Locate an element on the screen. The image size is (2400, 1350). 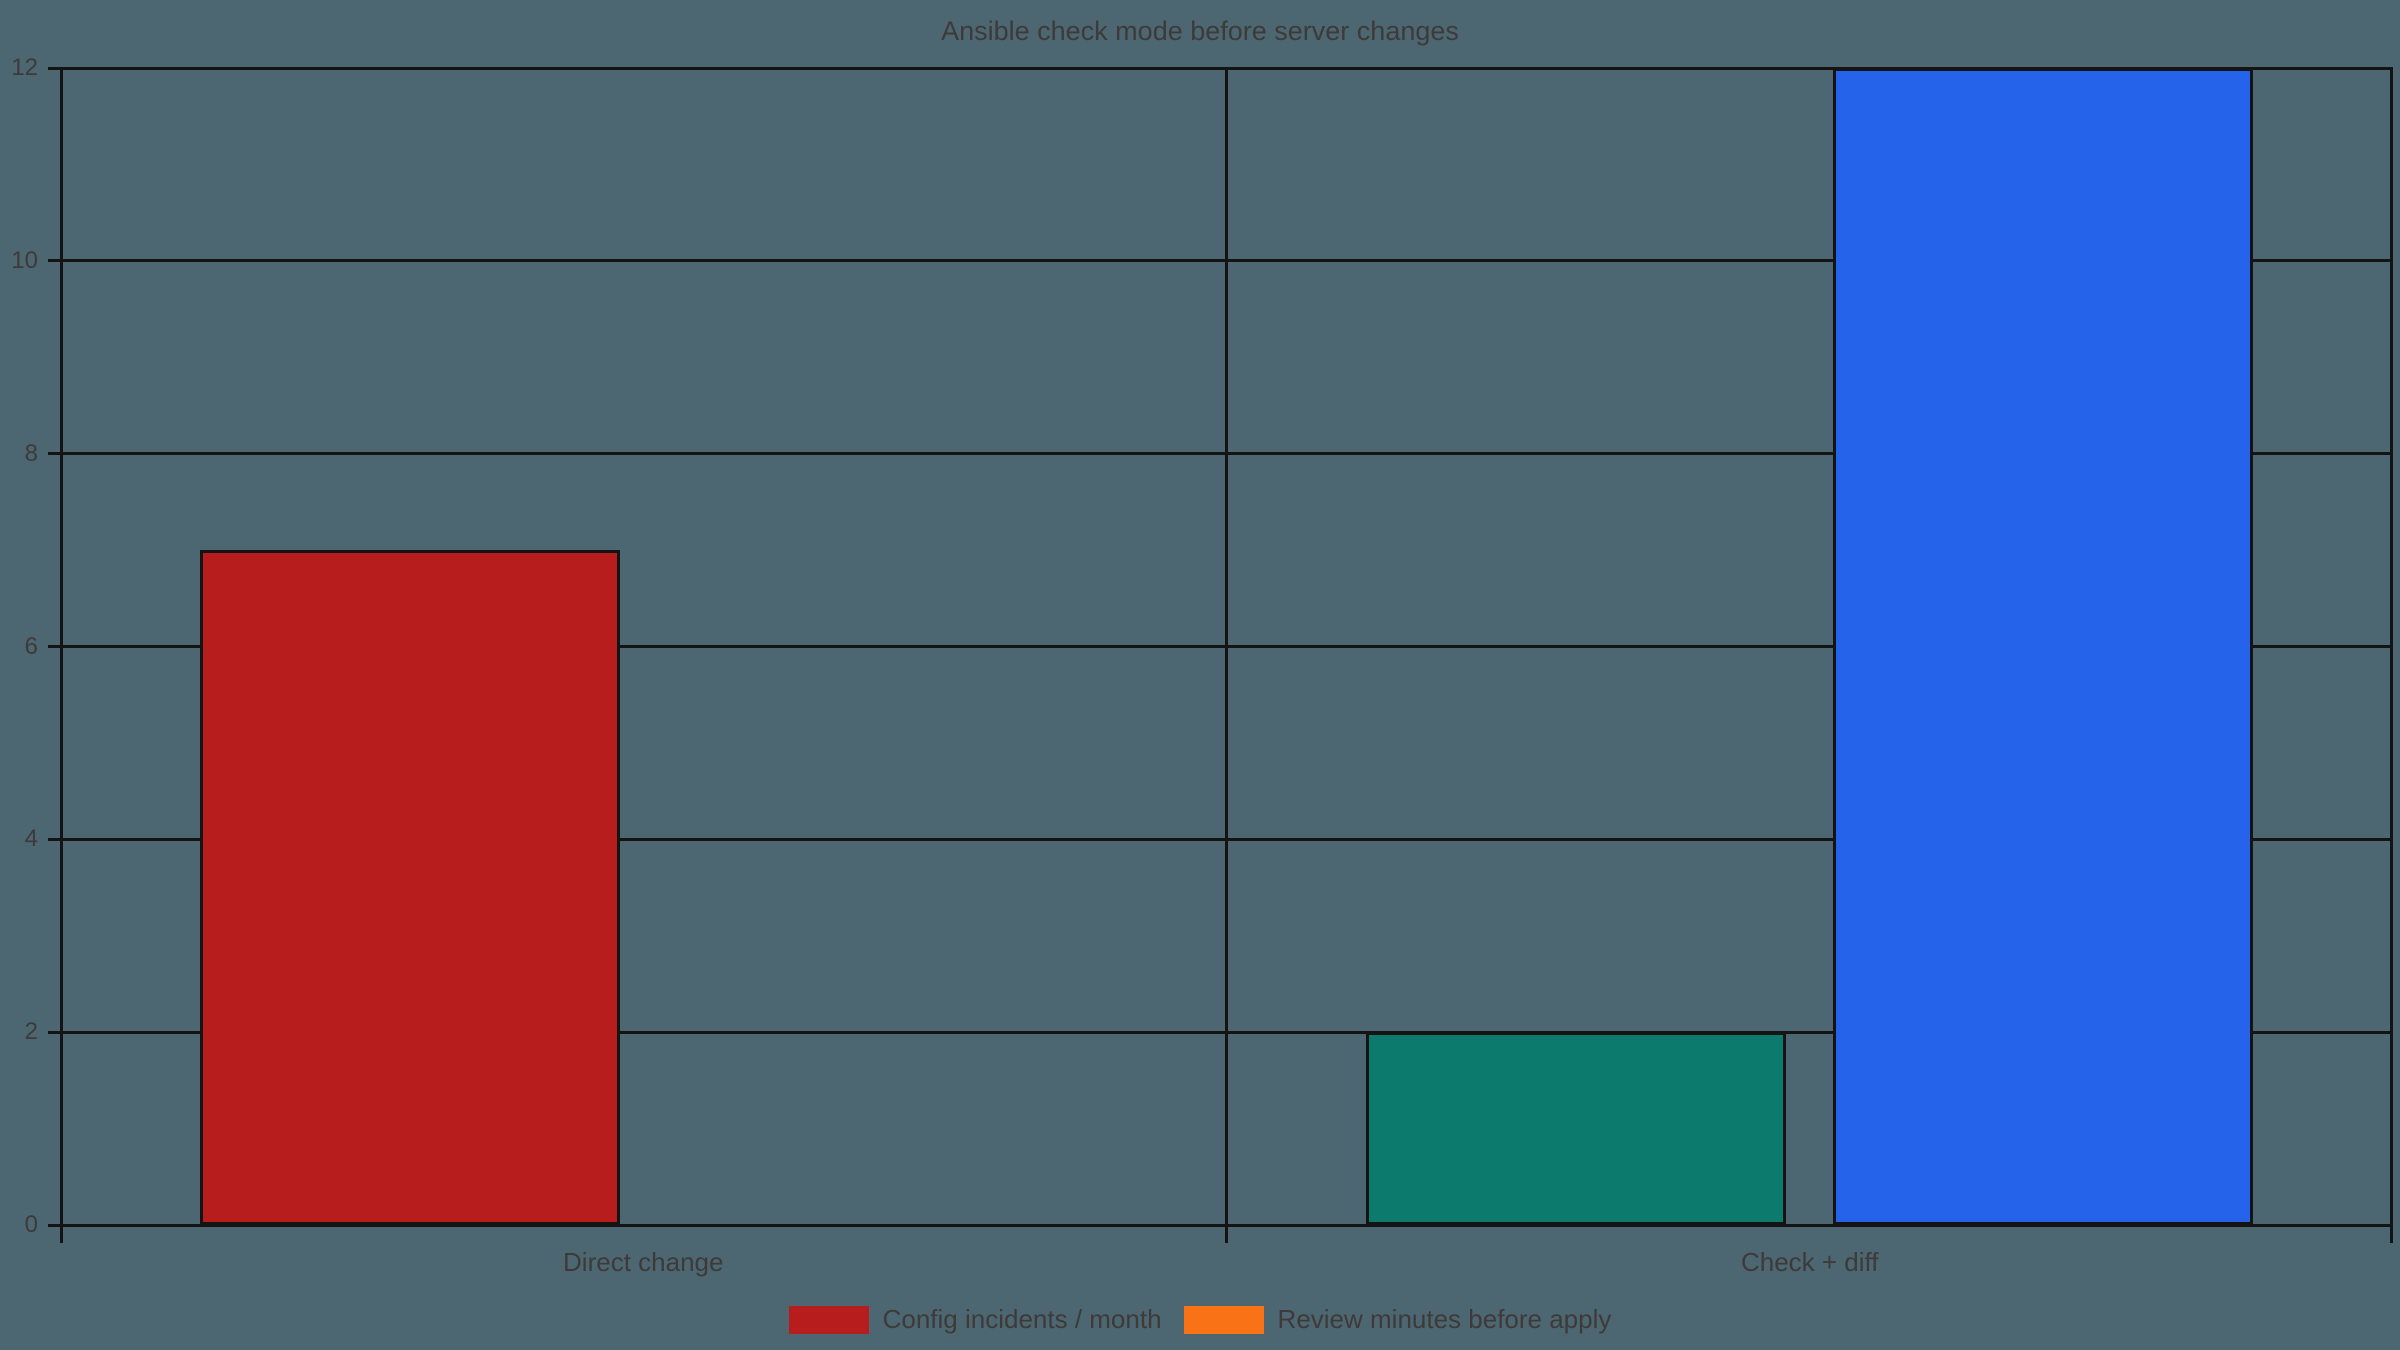
legend-label-0: Config incidents / month is located at coordinates (1022, 1319).